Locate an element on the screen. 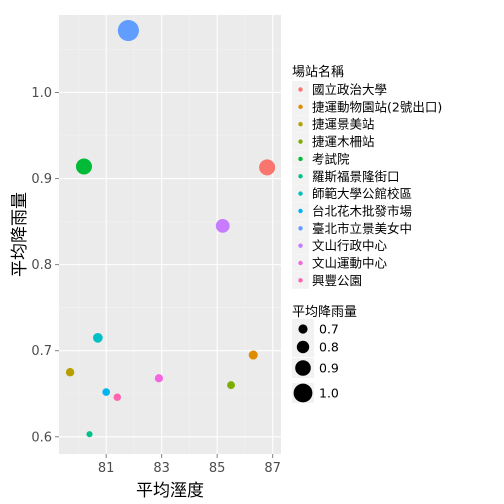 This screenshot has height=504, width=504. x-tick-label: 83 is located at coordinates (161, 468).